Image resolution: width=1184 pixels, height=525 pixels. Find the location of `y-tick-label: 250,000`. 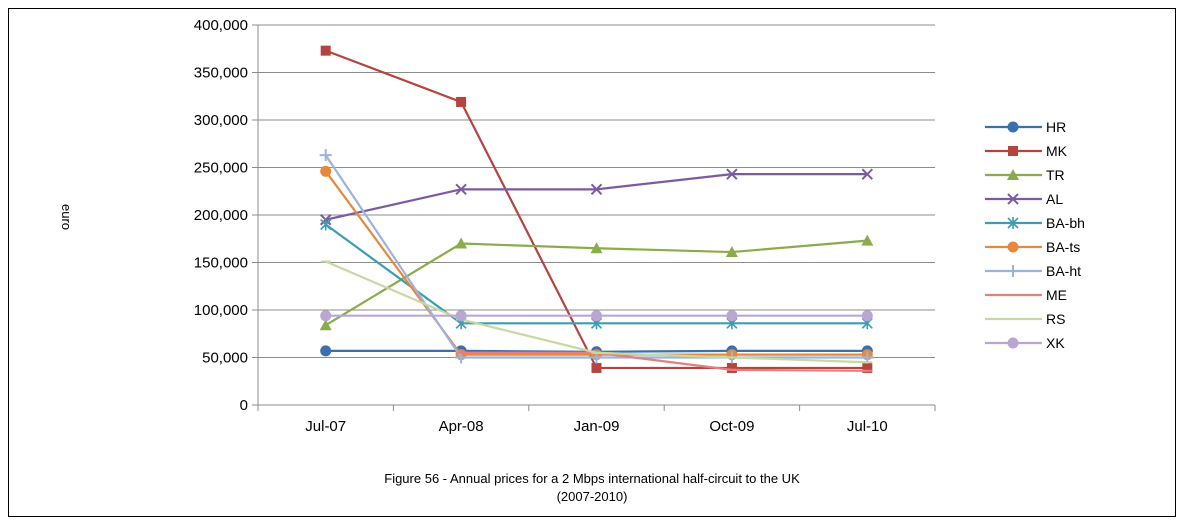

y-tick-label: 250,000 is located at coordinates (221, 168).